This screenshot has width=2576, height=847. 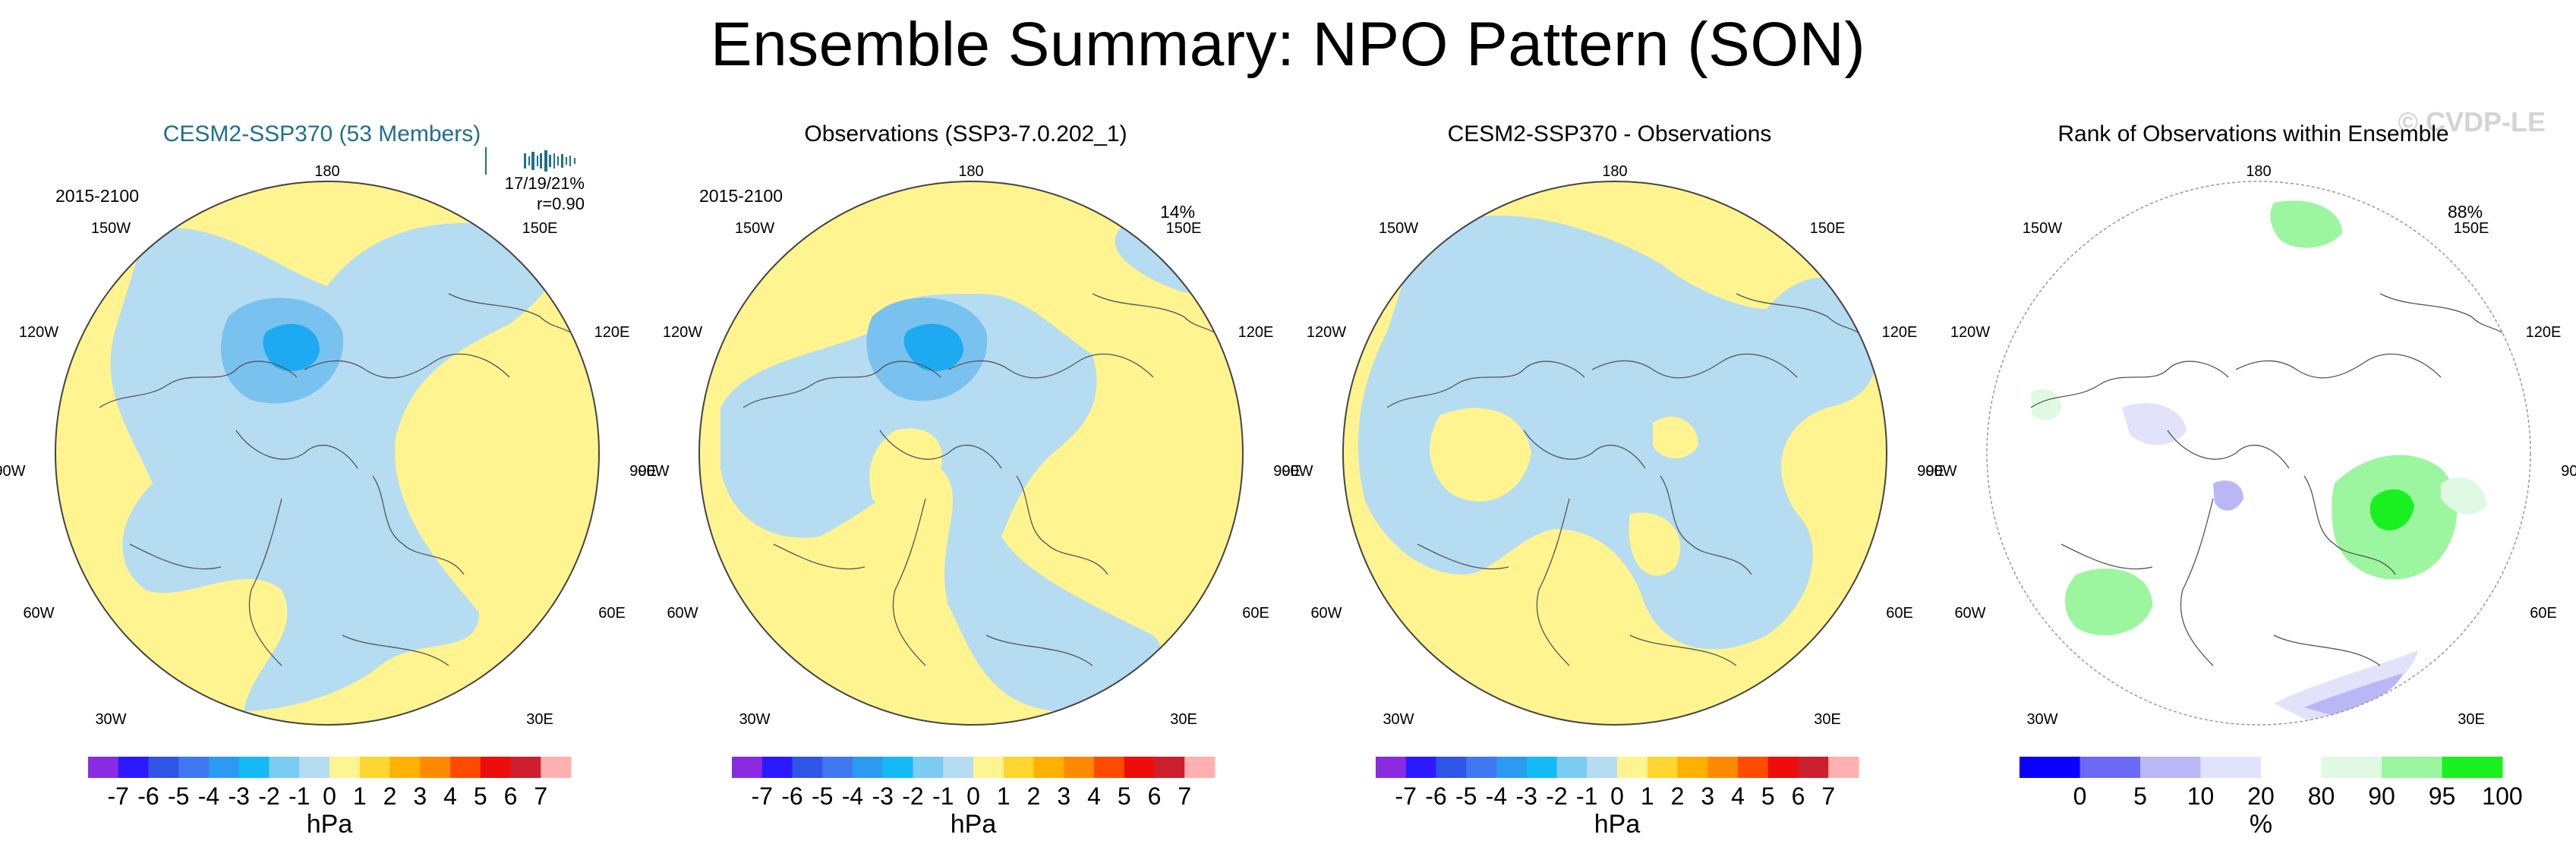 I want to click on stats-line-1: 17/19/21%, so click(x=544, y=183).